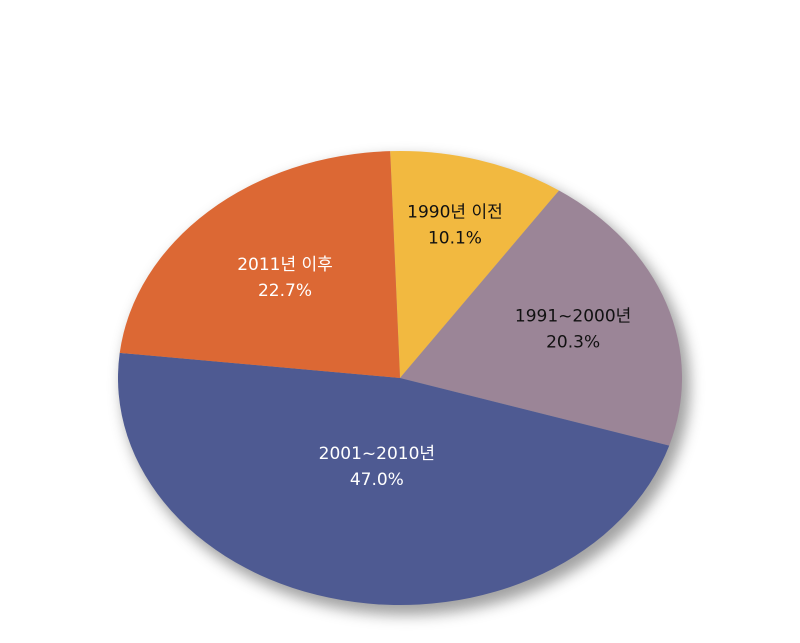 The width and height of the screenshot is (800, 643). What do you see at coordinates (377, 480) in the screenshot?
I see `value-label: 47.0%` at bounding box center [377, 480].